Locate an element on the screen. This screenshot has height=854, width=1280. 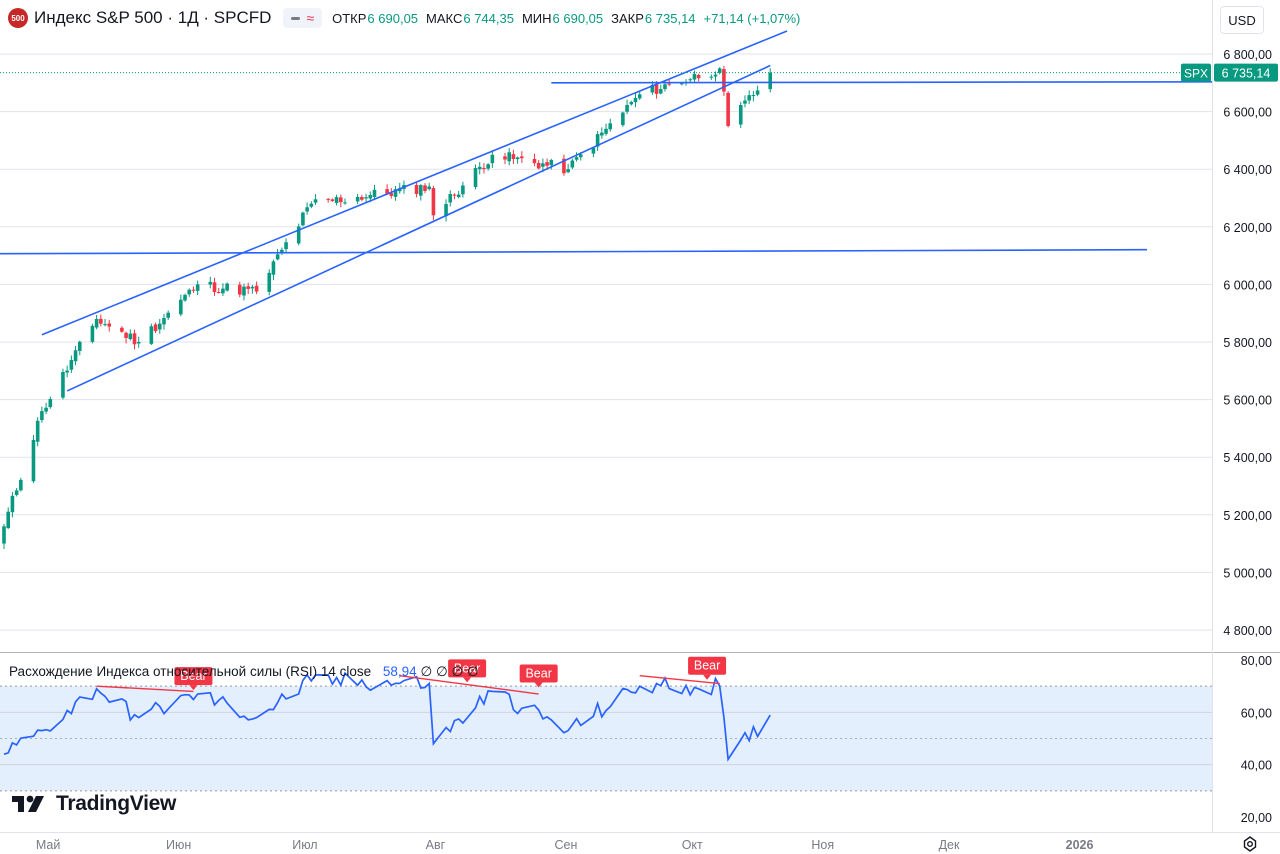
price-tag-value: 6 735,14 is located at coordinates (1246, 74).